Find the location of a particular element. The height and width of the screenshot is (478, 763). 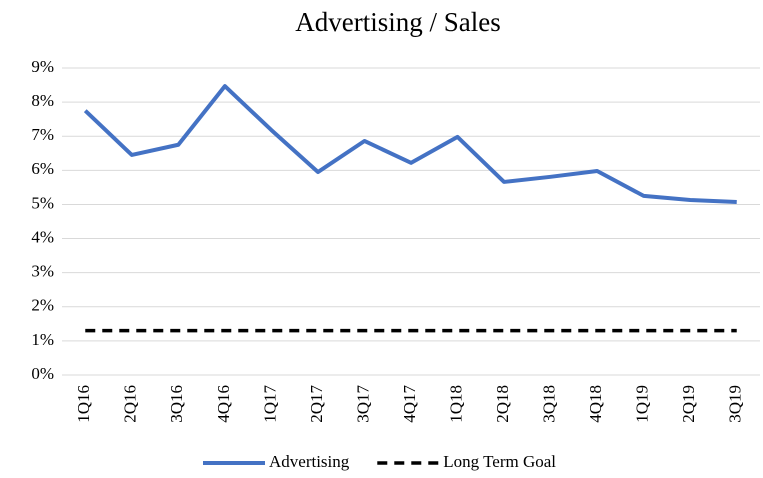

x-tick-label: 1Q18 is located at coordinates (455, 404).